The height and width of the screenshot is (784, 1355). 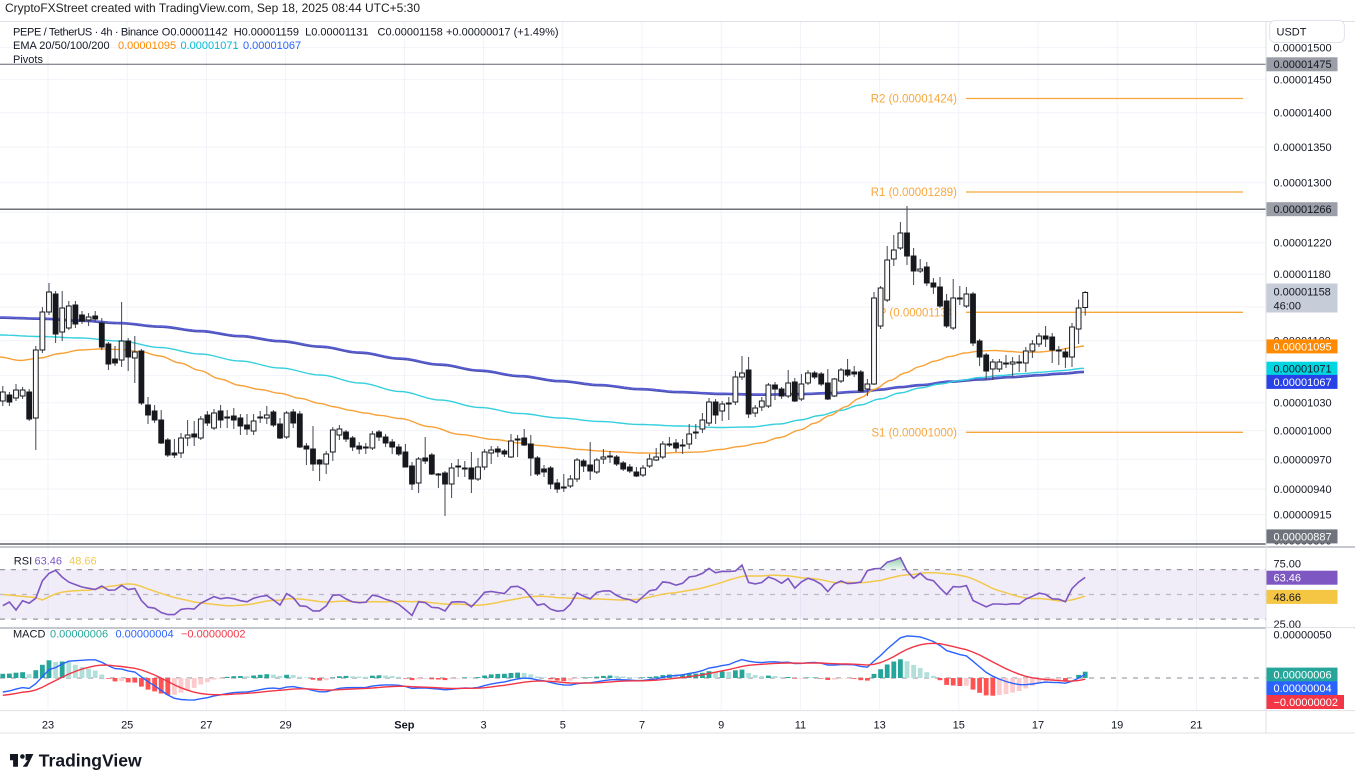 What do you see at coordinates (914, 193) in the screenshot?
I see `svg-text: R1 (0.00001289)` at bounding box center [914, 193].